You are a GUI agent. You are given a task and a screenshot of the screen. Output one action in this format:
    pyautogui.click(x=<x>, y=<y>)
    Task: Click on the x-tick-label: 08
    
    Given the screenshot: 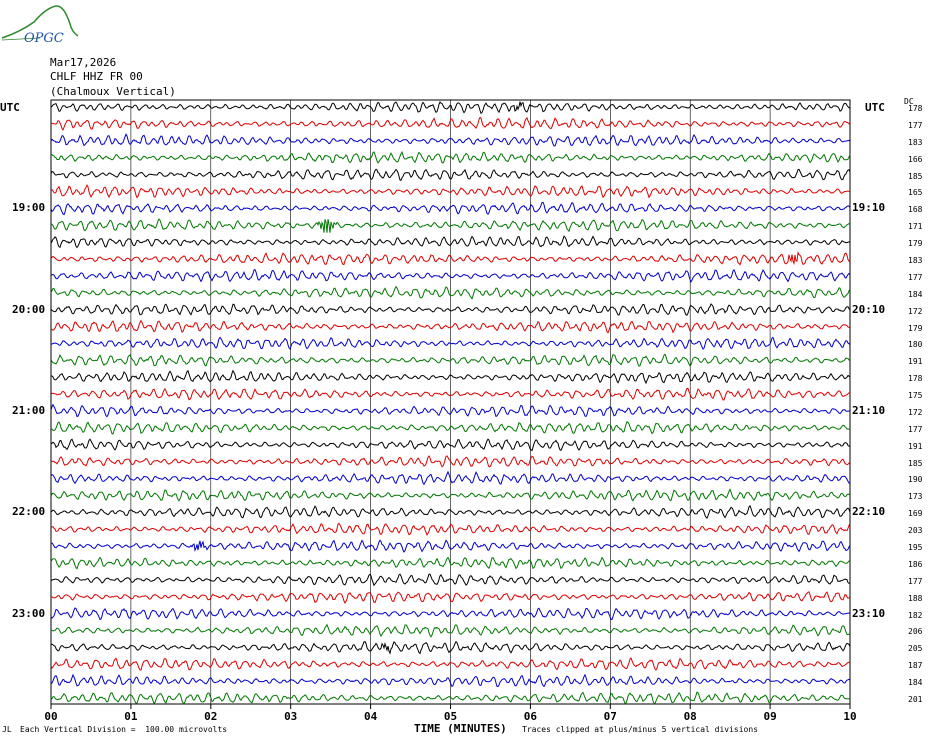 What is the action you would take?
    pyautogui.click(x=690, y=716)
    